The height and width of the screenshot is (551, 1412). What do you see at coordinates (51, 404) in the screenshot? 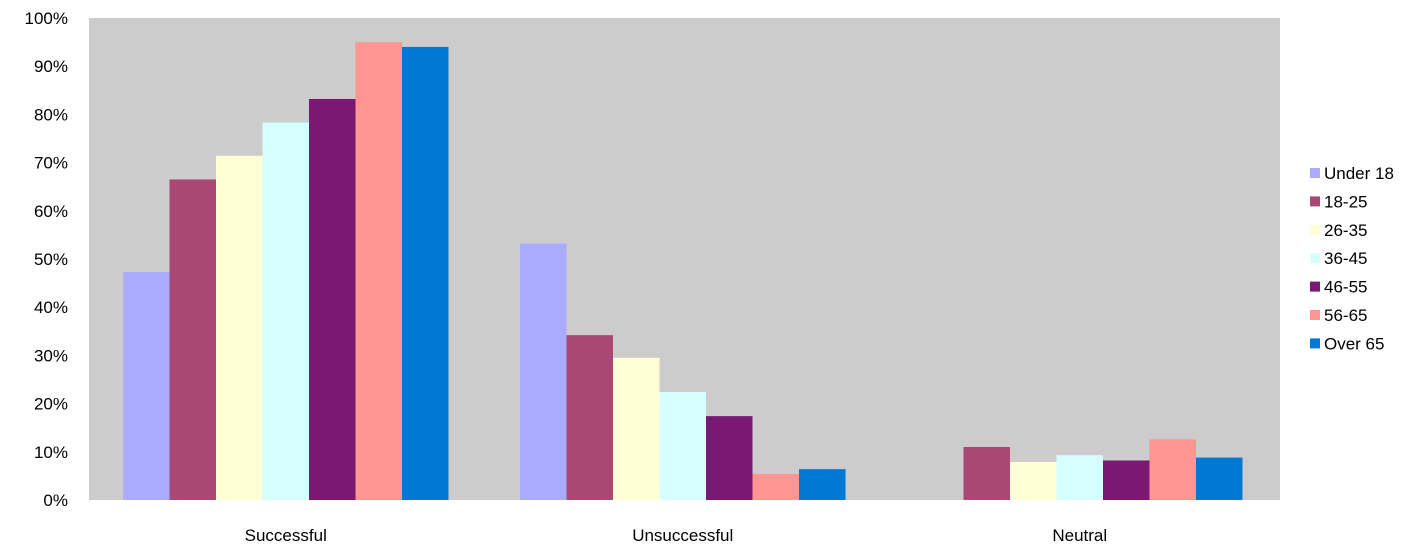
I see `y-tick-label: 20%` at bounding box center [51, 404].